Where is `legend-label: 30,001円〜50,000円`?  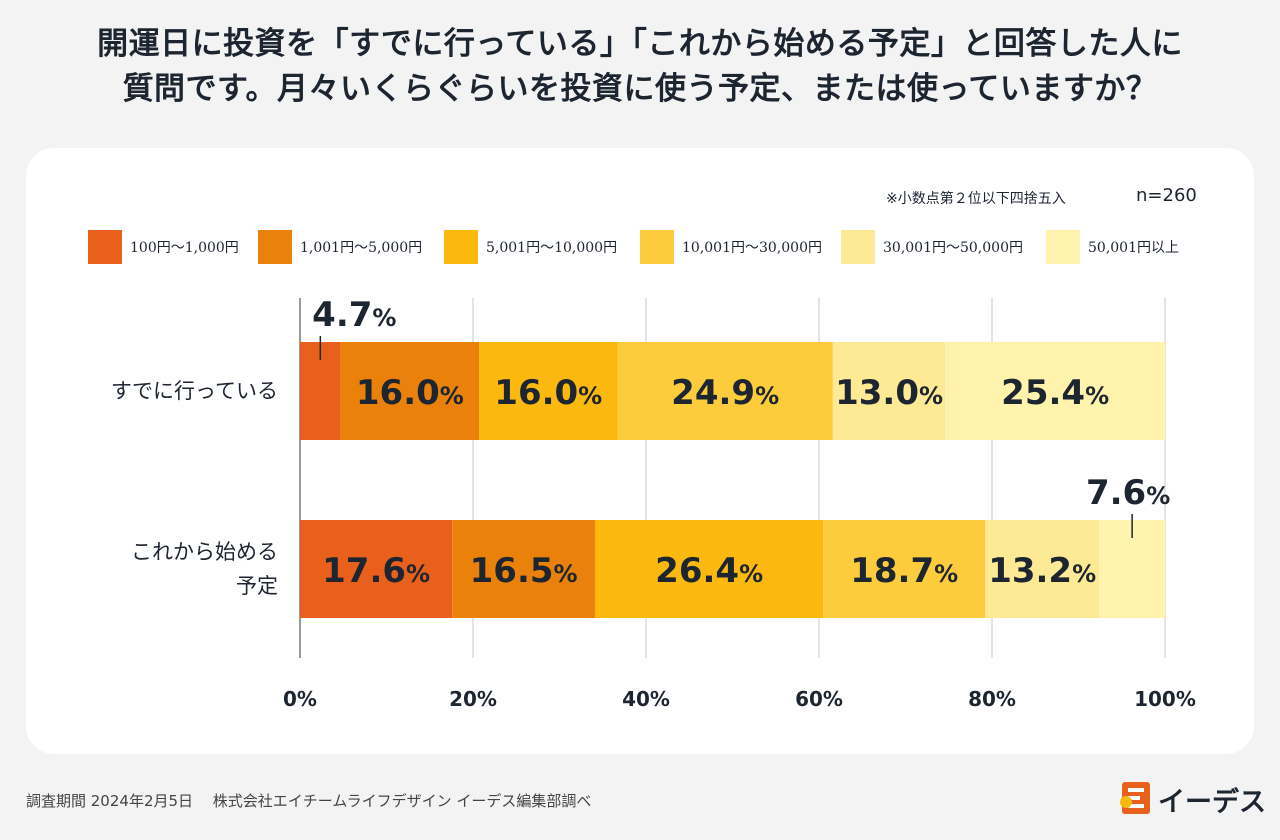 legend-label: 30,001円〜50,000円 is located at coordinates (953, 248).